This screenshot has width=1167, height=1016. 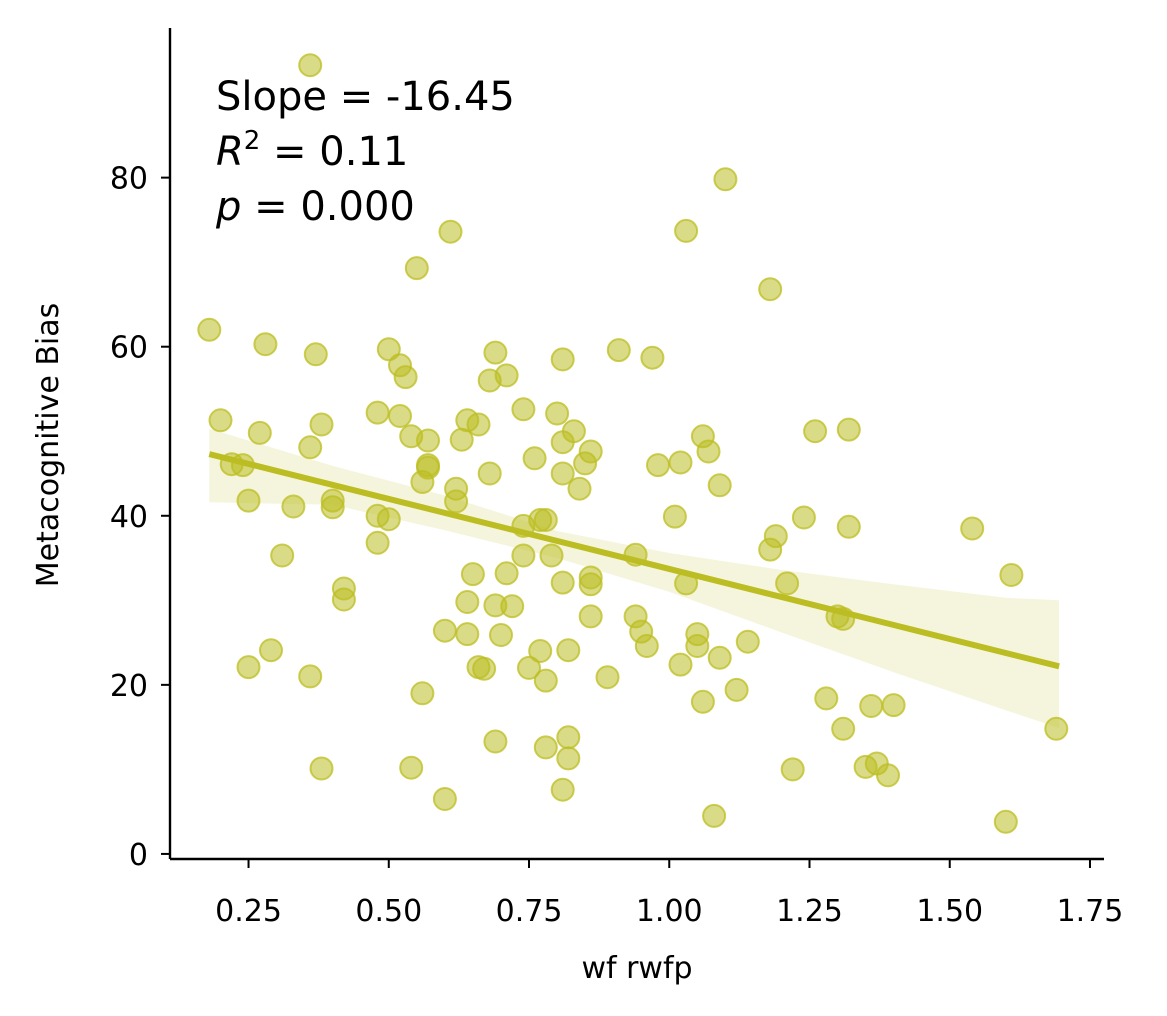 I want to click on y-tick-label: 80, so click(x=129, y=179).